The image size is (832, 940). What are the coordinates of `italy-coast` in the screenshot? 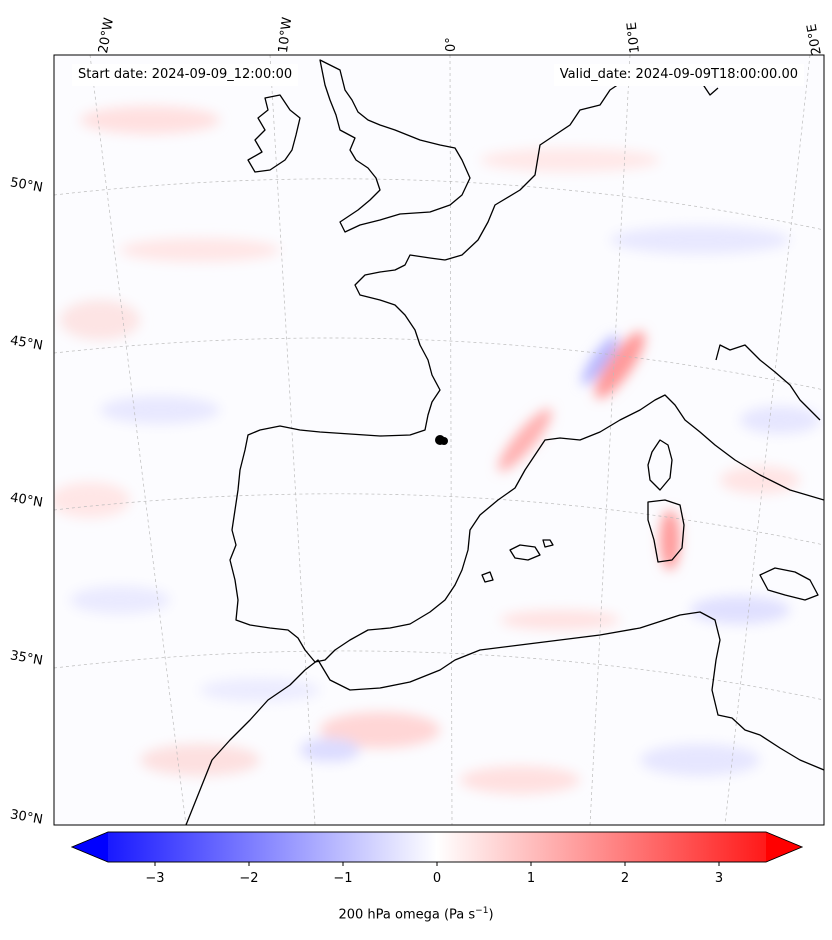 It's located at (768, 382).